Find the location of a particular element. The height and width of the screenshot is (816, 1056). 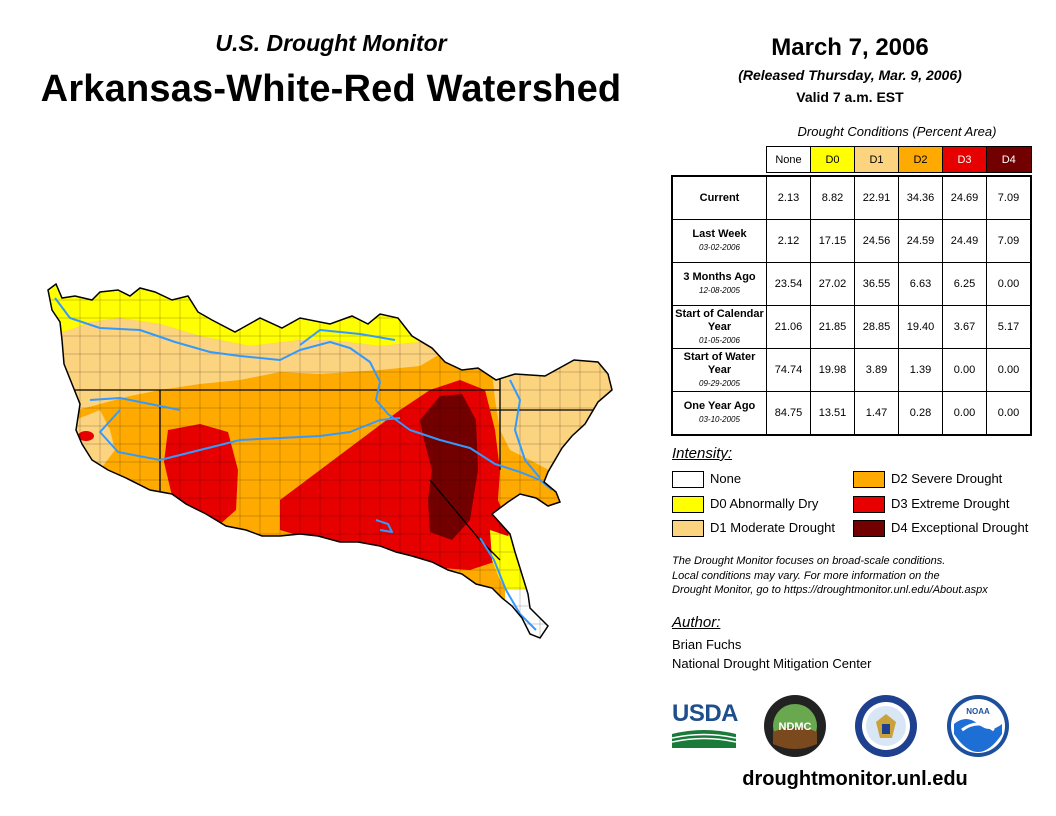

table-cell: 2.13 is located at coordinates (788, 197).